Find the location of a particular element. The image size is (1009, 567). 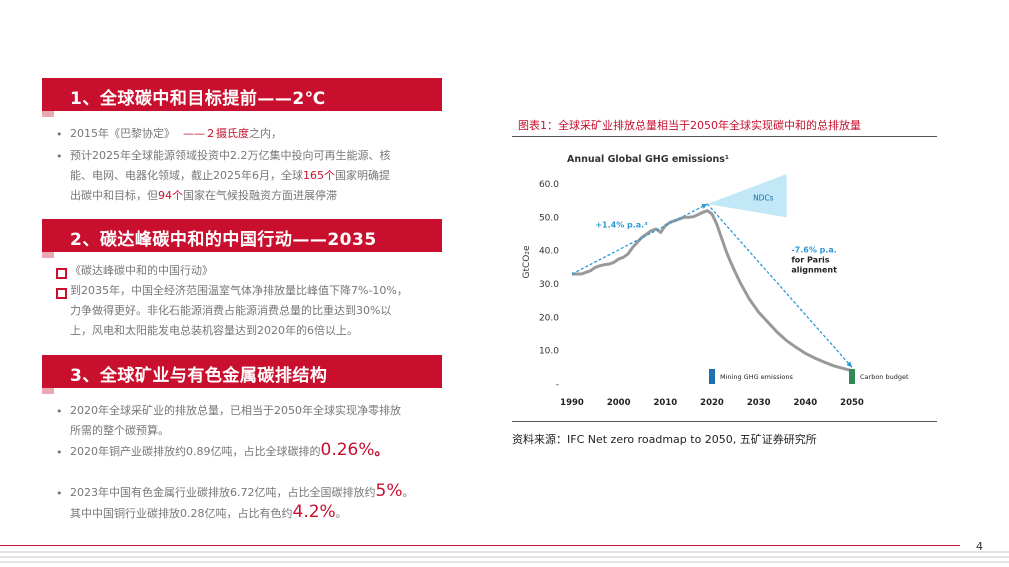

y-tick-label: 60.0 is located at coordinates (549, 185).